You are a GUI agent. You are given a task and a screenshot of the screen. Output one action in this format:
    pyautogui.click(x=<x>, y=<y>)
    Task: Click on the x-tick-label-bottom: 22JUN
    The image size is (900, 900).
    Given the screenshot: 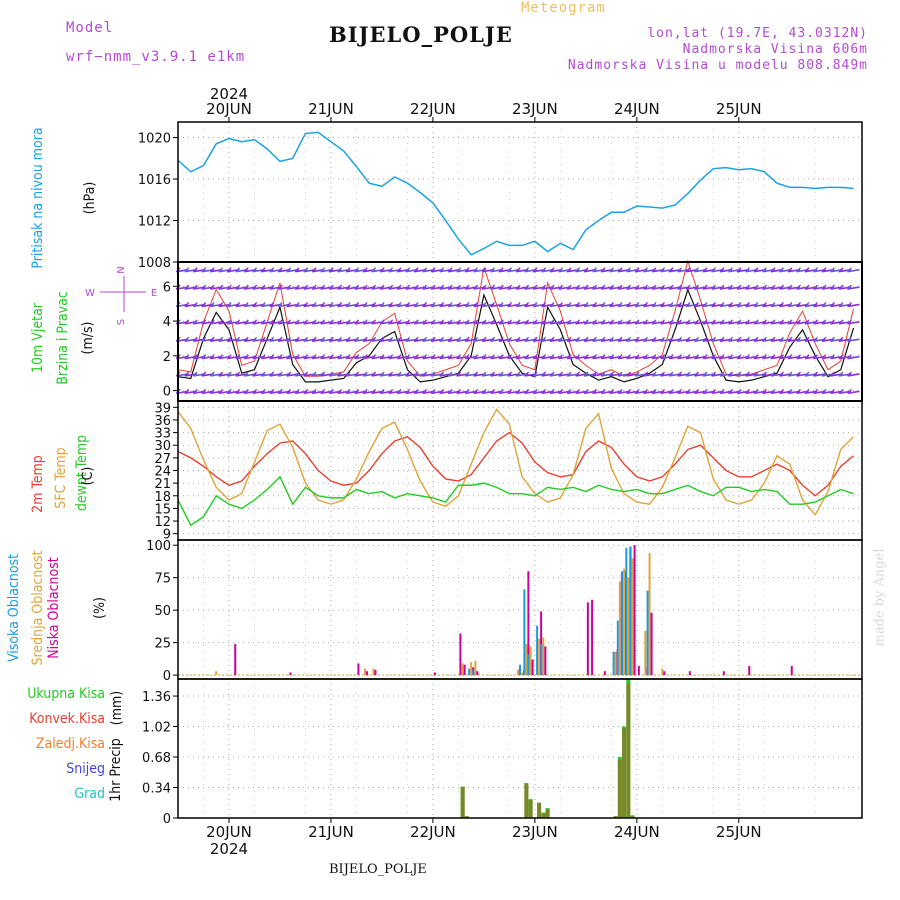 What is the action you would take?
    pyautogui.click(x=433, y=832)
    